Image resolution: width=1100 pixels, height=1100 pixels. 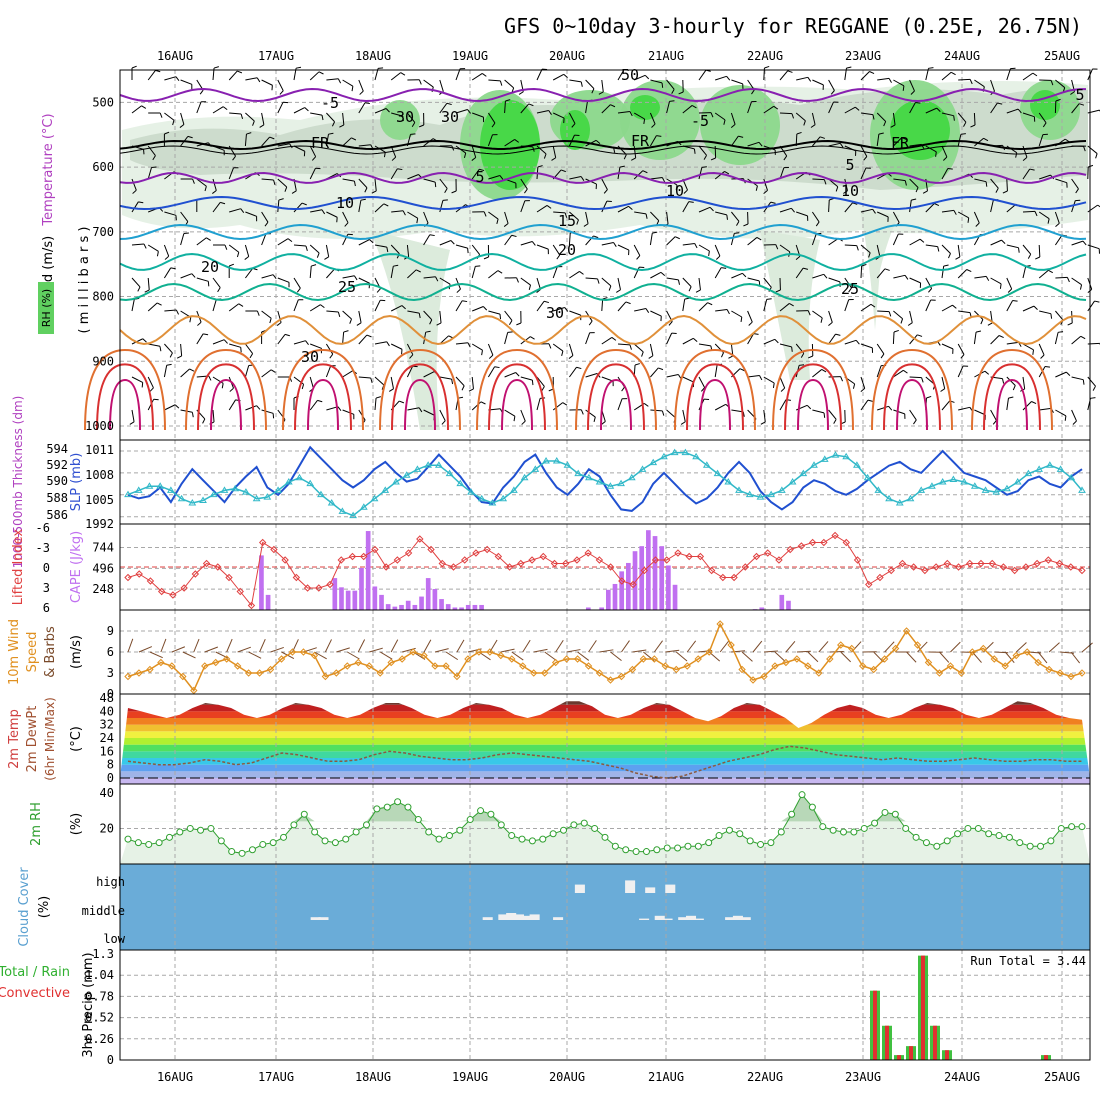 What do you see at coordinates (103, 589) in the screenshot?
I see `cape-tick-248: 248` at bounding box center [103, 589].